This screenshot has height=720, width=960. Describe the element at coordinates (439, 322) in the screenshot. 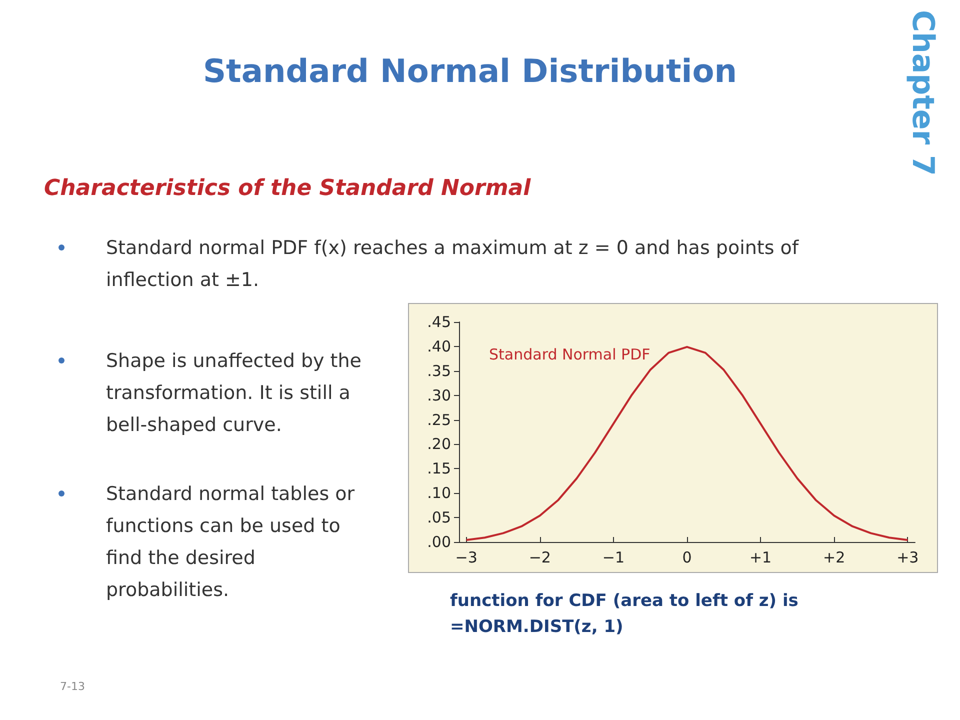

I see `y-tick-label: .45` at that location.